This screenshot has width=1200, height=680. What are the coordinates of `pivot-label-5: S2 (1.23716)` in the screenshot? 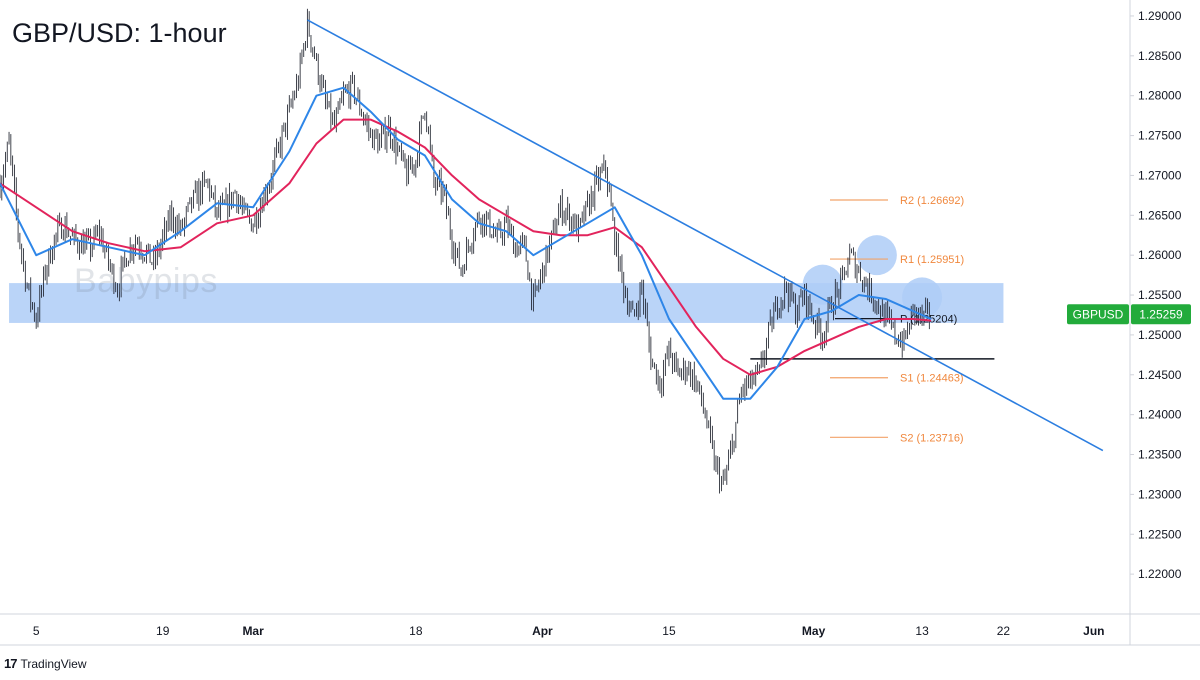 It's located at (932, 438).